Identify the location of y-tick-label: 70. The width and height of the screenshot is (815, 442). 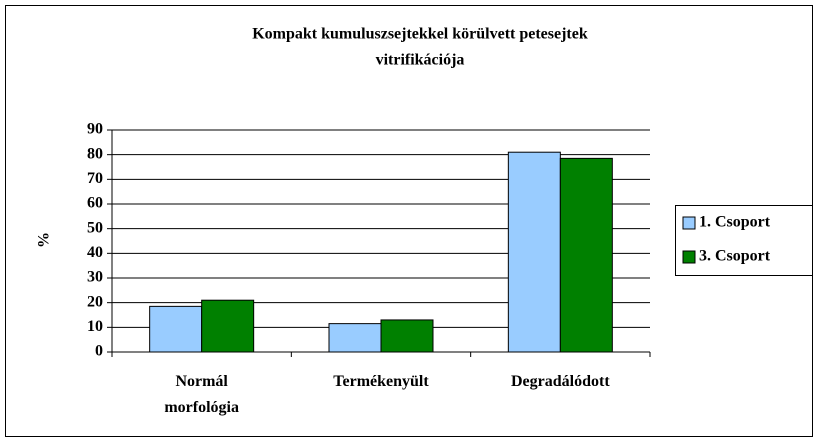
(95, 178).